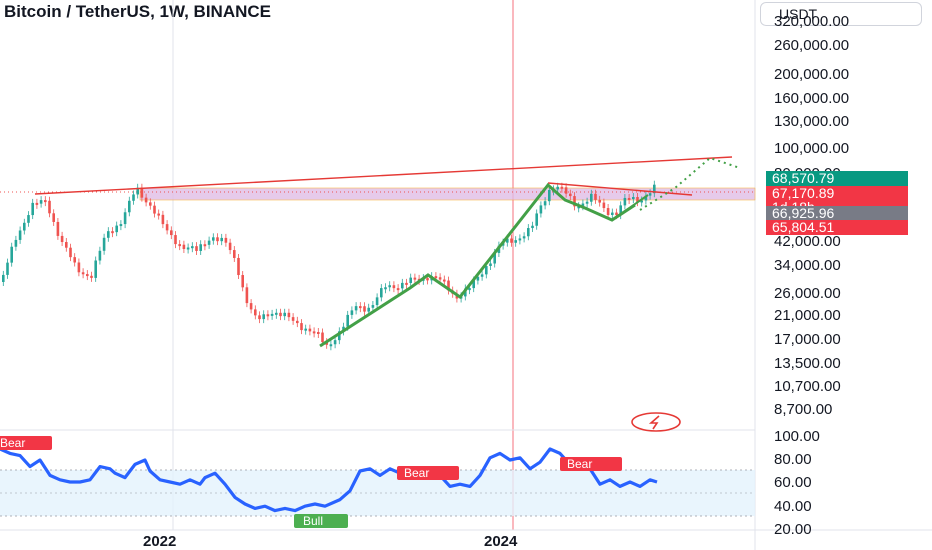 The width and height of the screenshot is (932, 550). I want to click on time-axis: 2022 2024, so click(330, 541).